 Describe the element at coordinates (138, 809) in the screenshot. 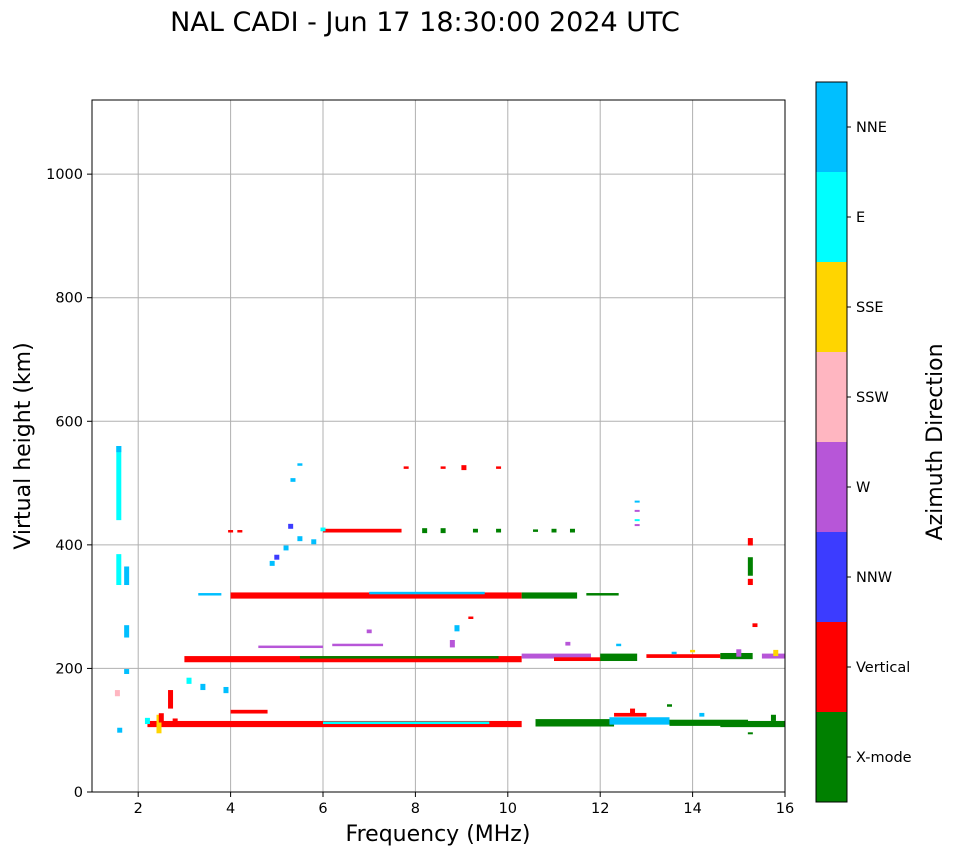

I see `x-tick-label: 2` at that location.